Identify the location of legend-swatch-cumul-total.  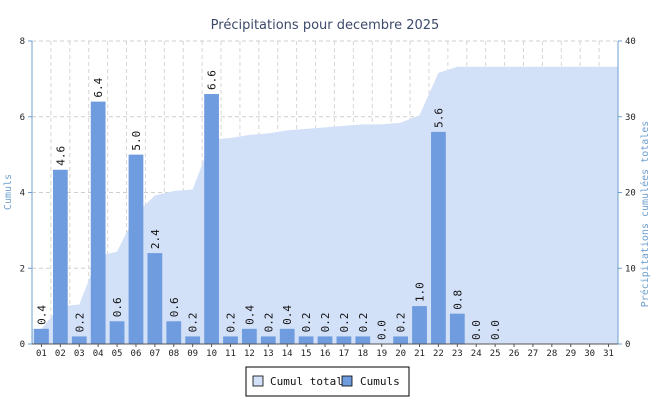
(258, 381).